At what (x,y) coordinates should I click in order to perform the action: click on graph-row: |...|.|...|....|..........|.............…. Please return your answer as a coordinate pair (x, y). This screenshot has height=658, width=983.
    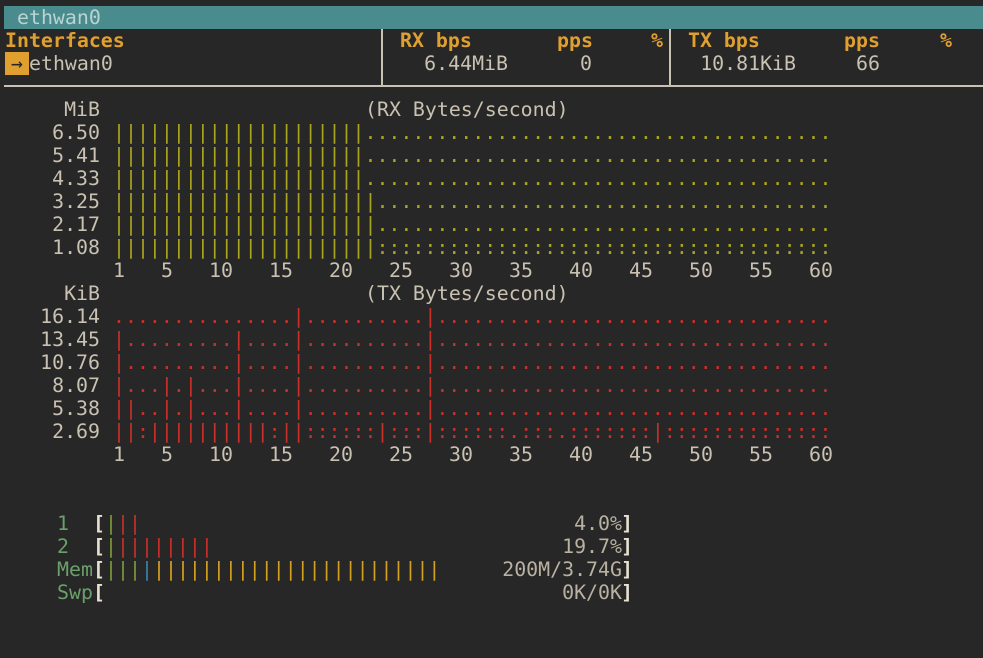
    Looking at the image, I should click on (472, 385).